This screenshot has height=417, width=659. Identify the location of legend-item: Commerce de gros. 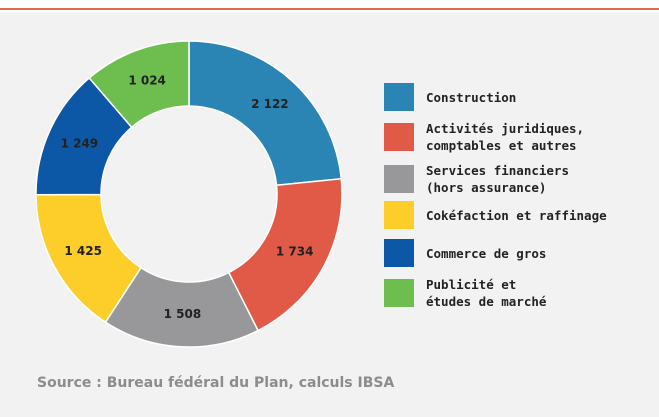
(465, 253).